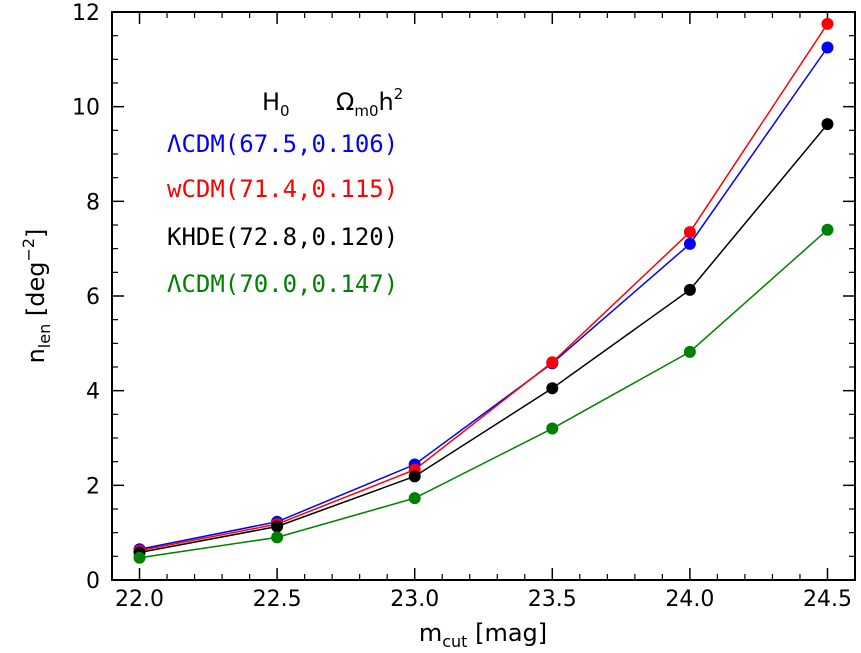  Describe the element at coordinates (93, 581) in the screenshot. I see `y-tick-label: 0` at that location.